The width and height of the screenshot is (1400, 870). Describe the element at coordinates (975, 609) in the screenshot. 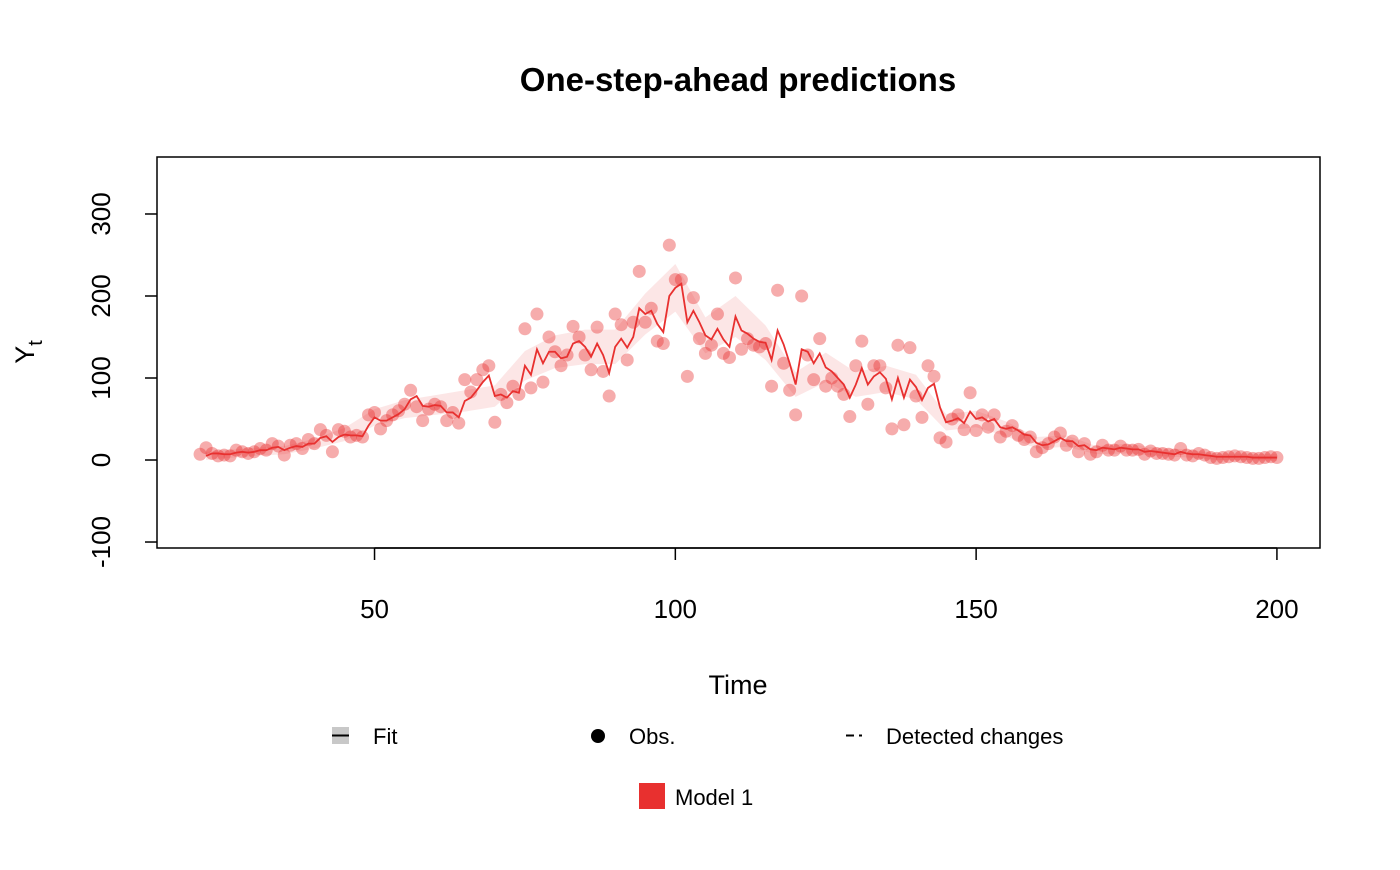

I see `x-tick-label: 150` at that location.